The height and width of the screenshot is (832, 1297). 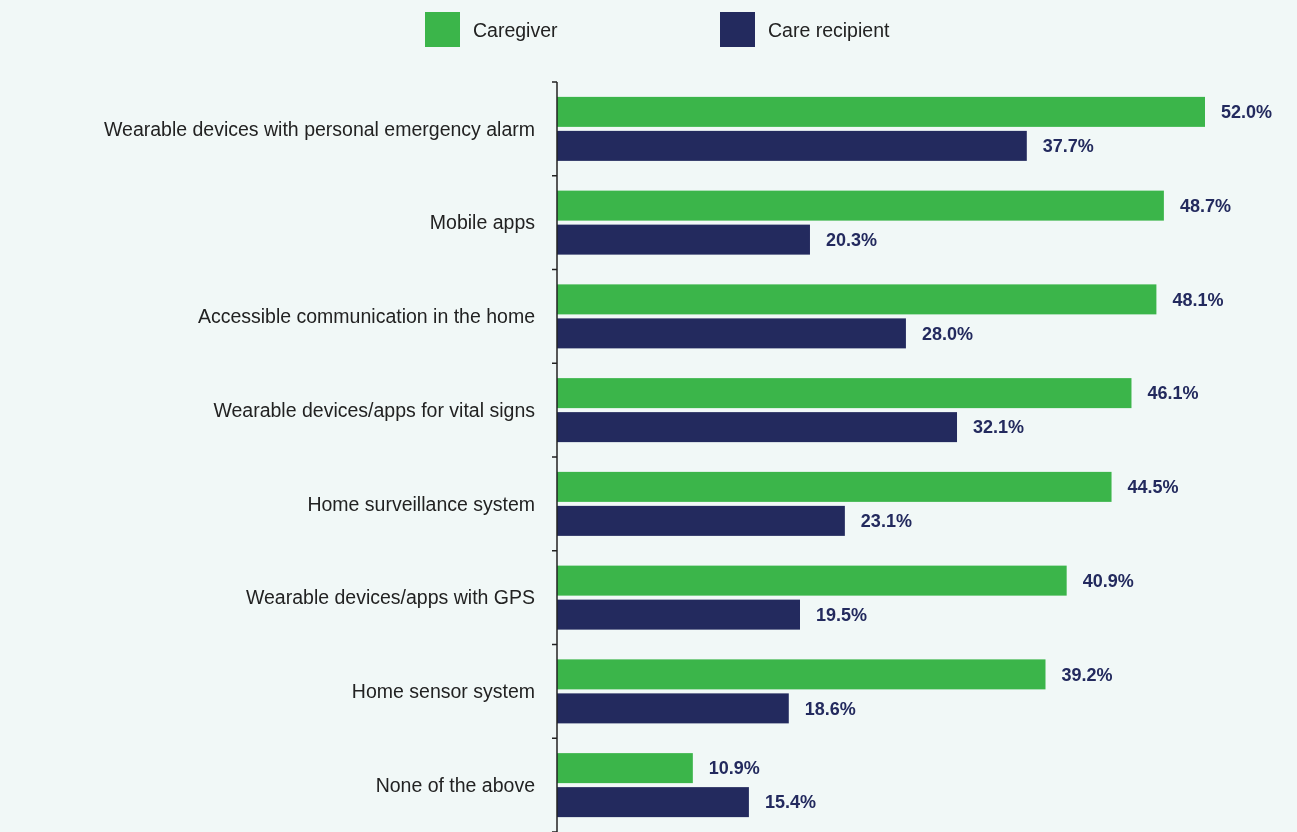 What do you see at coordinates (842, 614) in the screenshot?
I see `data-label: 19.5%` at bounding box center [842, 614].